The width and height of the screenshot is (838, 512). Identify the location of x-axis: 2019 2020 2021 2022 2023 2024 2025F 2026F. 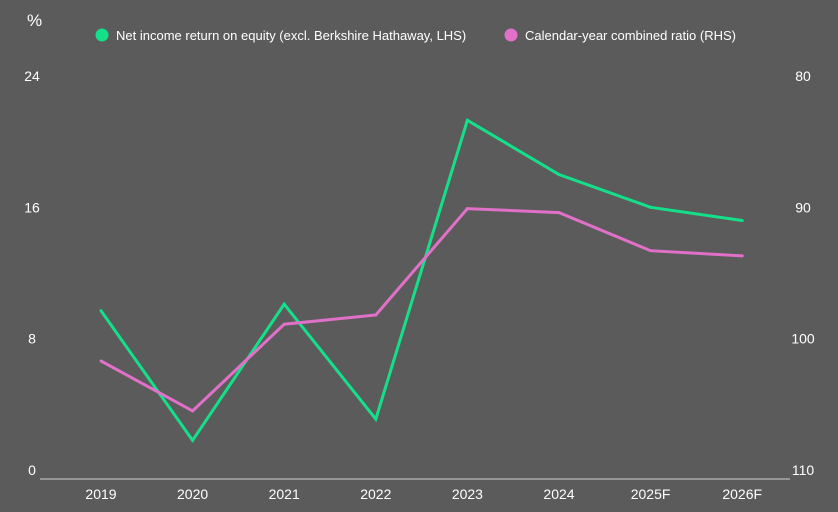
(423, 494).